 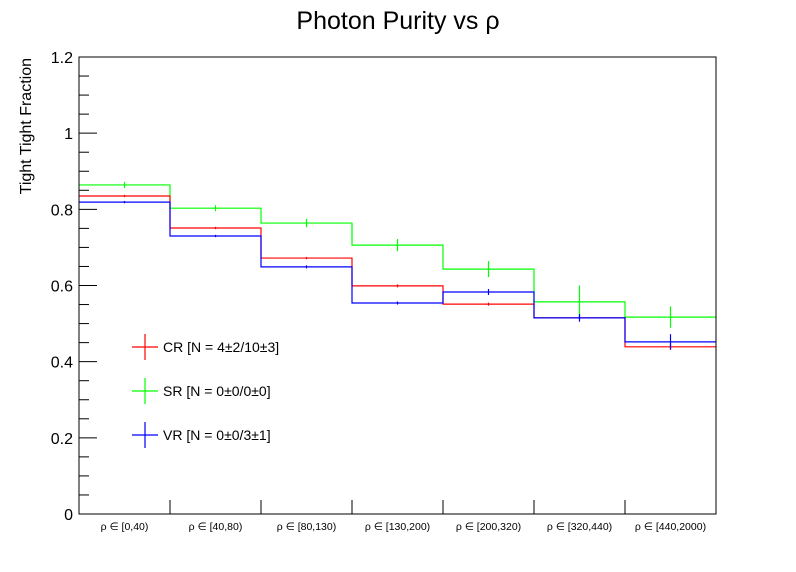 I want to click on y-tick-label: 1.2, so click(x=62, y=58).